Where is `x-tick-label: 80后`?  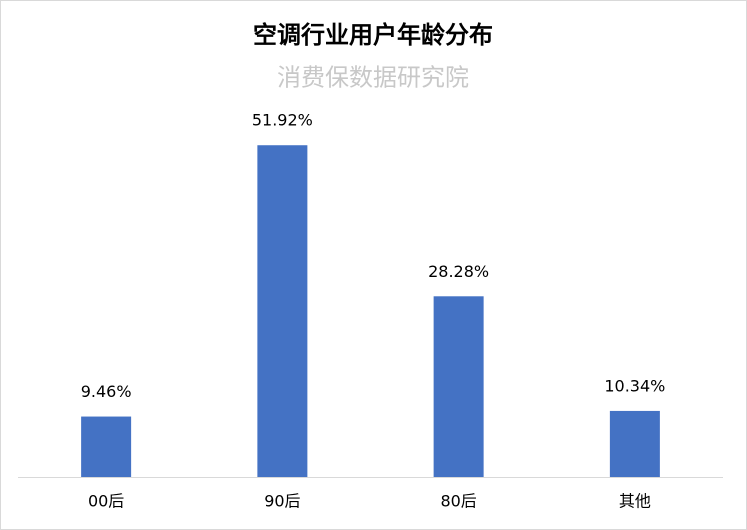
x-tick-label: 80后 is located at coordinates (458, 501).